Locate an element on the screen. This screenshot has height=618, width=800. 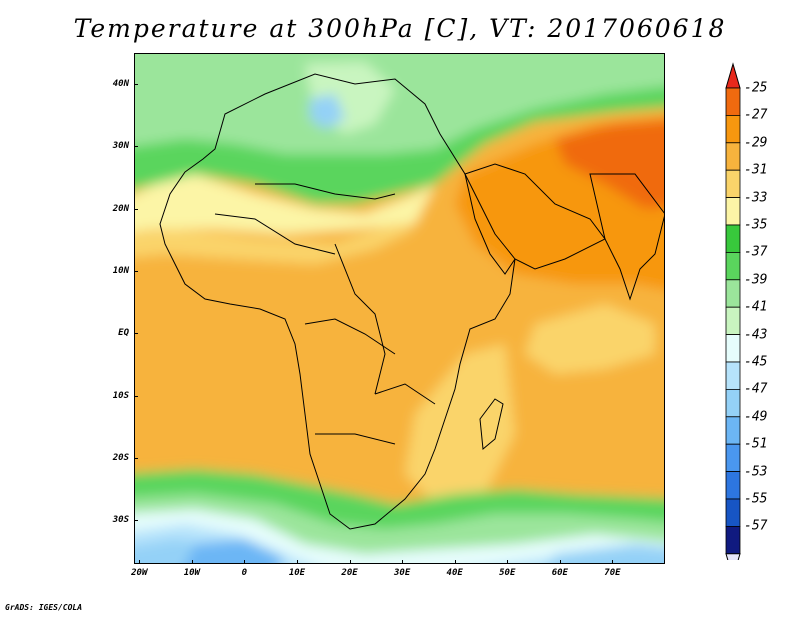
lat-label: 30N is located at coordinates (120, 146).